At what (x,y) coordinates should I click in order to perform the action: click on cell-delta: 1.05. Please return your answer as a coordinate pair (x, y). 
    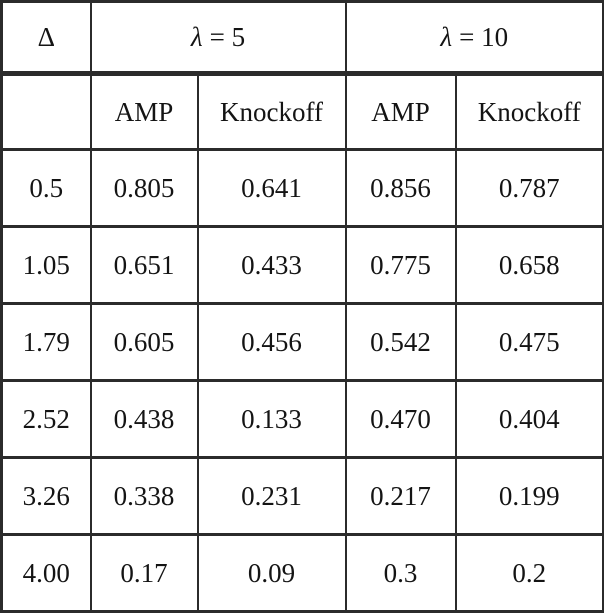
    Looking at the image, I should click on (46, 265).